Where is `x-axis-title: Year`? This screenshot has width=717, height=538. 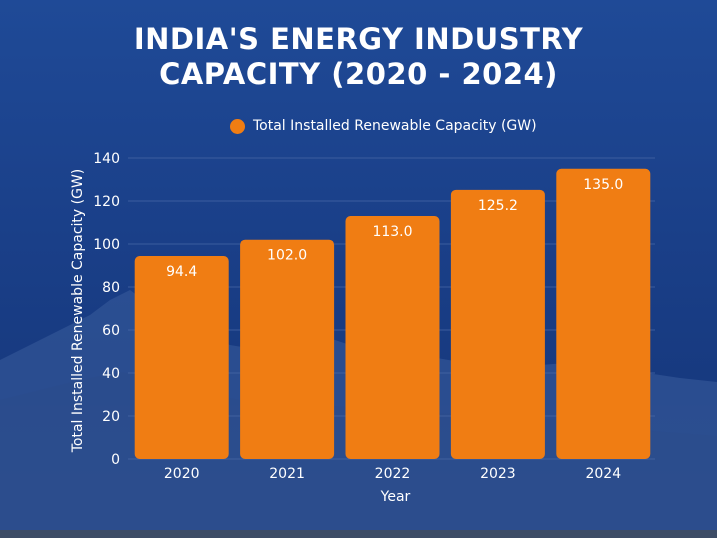 x-axis-title: Year is located at coordinates (395, 497).